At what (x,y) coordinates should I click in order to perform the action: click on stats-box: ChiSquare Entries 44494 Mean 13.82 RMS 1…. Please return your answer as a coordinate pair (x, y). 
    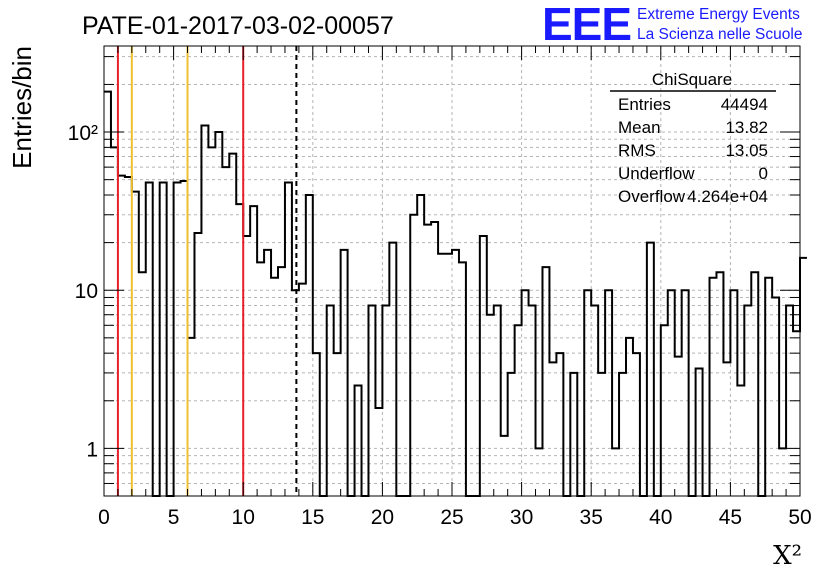
    Looking at the image, I should click on (693, 138).